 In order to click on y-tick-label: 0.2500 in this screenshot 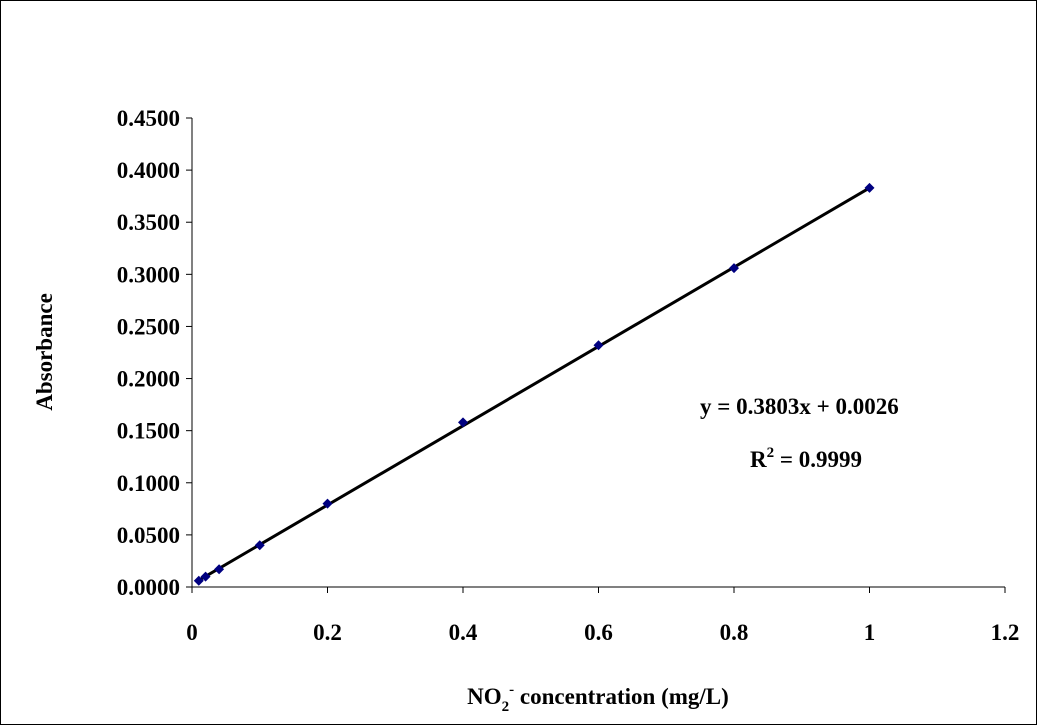, I will do `click(148, 326)`.